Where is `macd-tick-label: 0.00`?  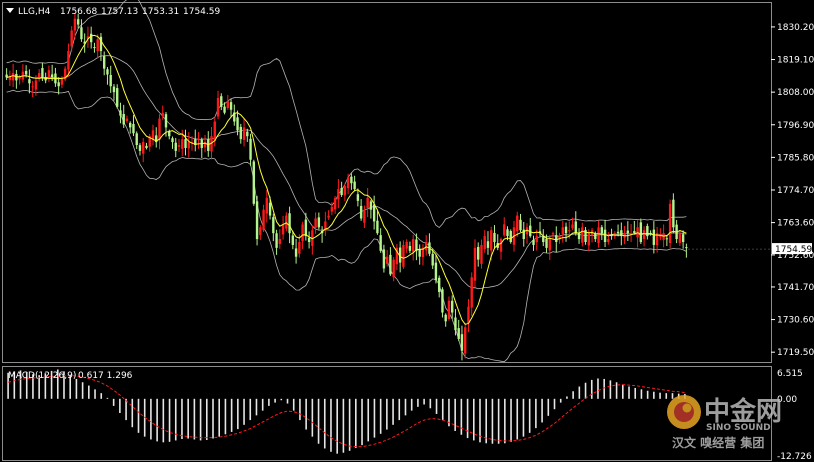
macd-tick-label: 0.00 is located at coordinates (787, 400).